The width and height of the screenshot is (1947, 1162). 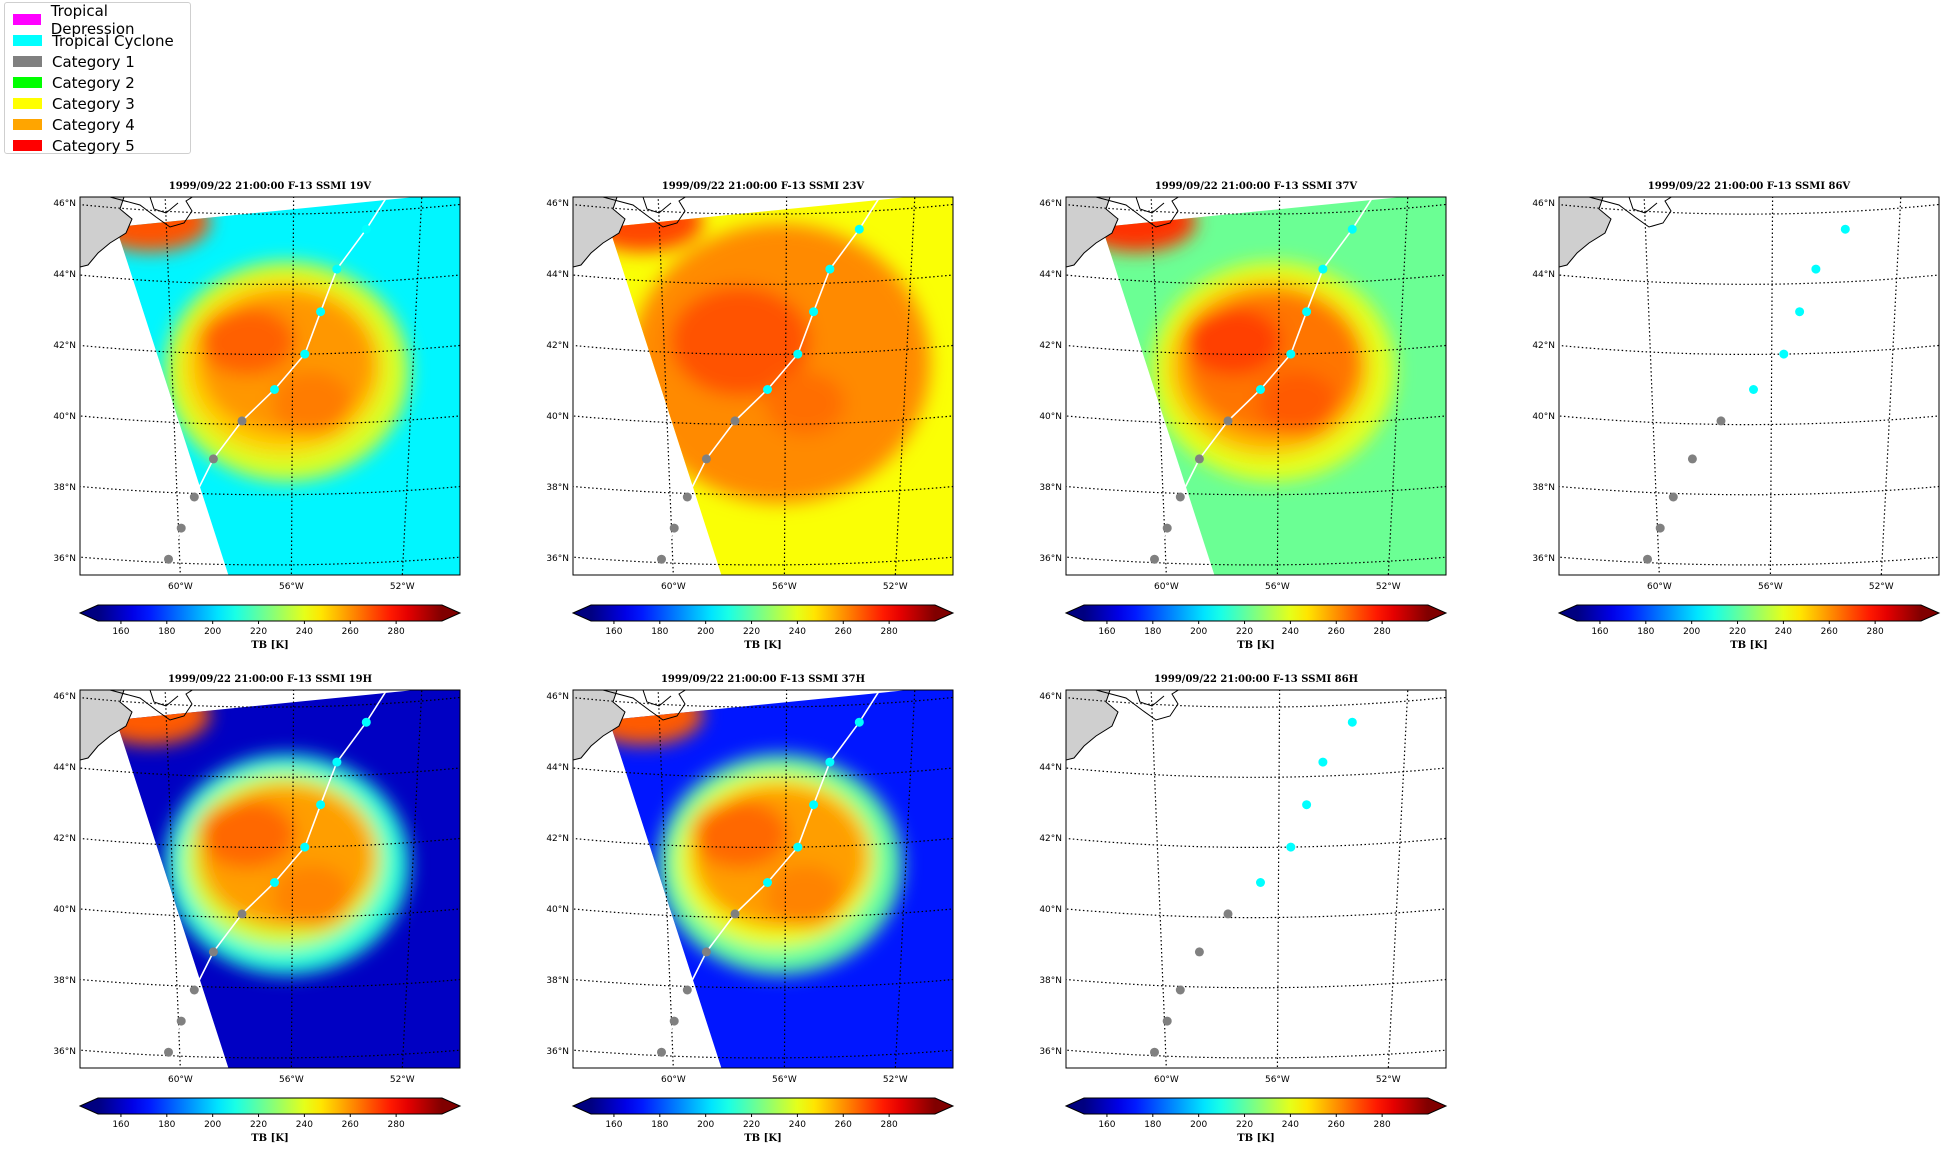 I want to click on legend-item: Tropical Cyclone, so click(x=101, y=40).